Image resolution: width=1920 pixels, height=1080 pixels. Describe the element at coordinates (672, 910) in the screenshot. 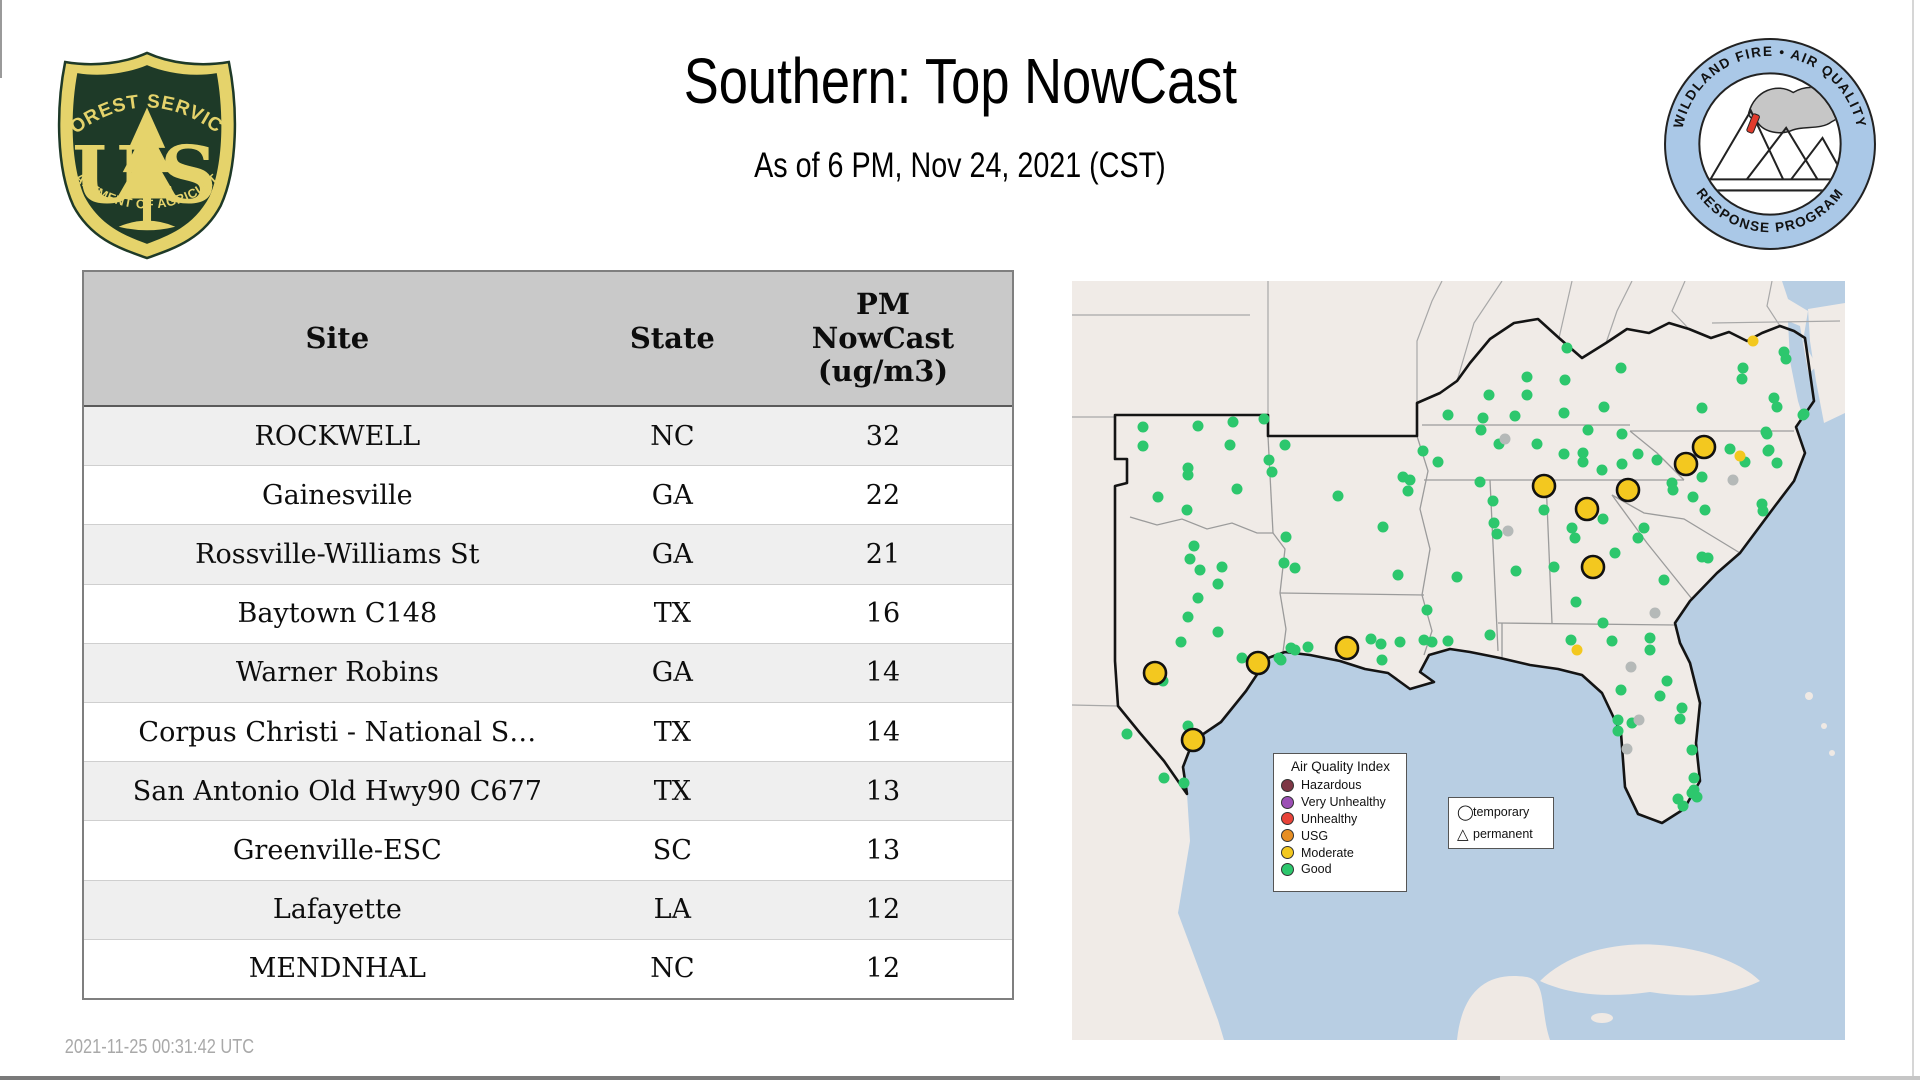

I see `state-cell: LA` at that location.